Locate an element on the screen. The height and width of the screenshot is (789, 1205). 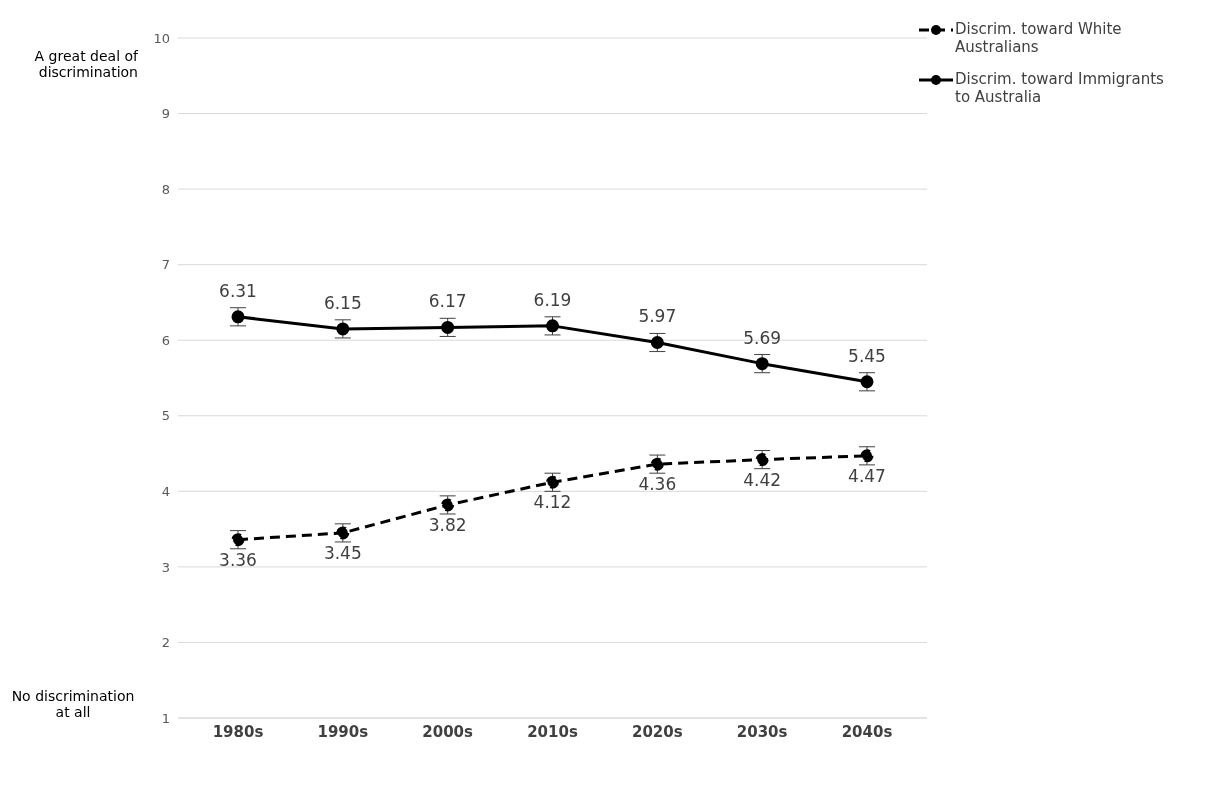
data-label: 6.31 is located at coordinates (238, 290).